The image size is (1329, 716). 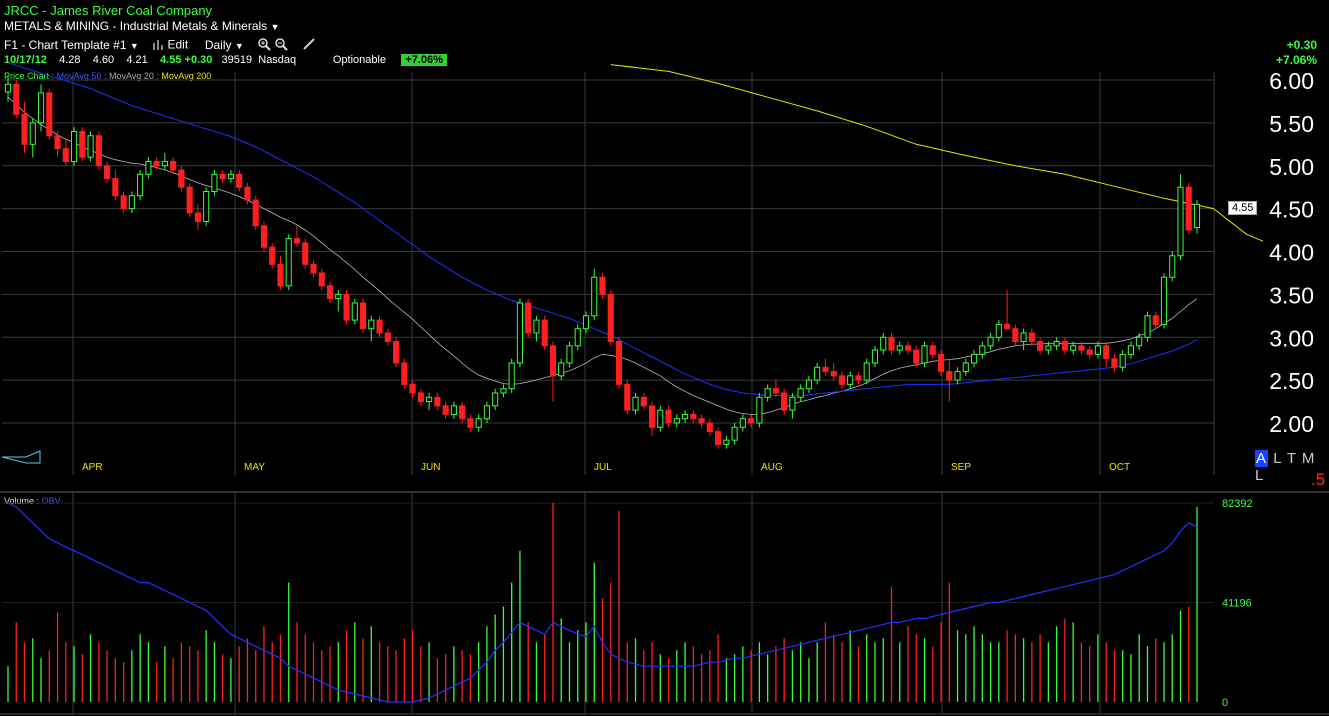 I want to click on legend-ma50: MovAvg 50, so click(x=79, y=76).